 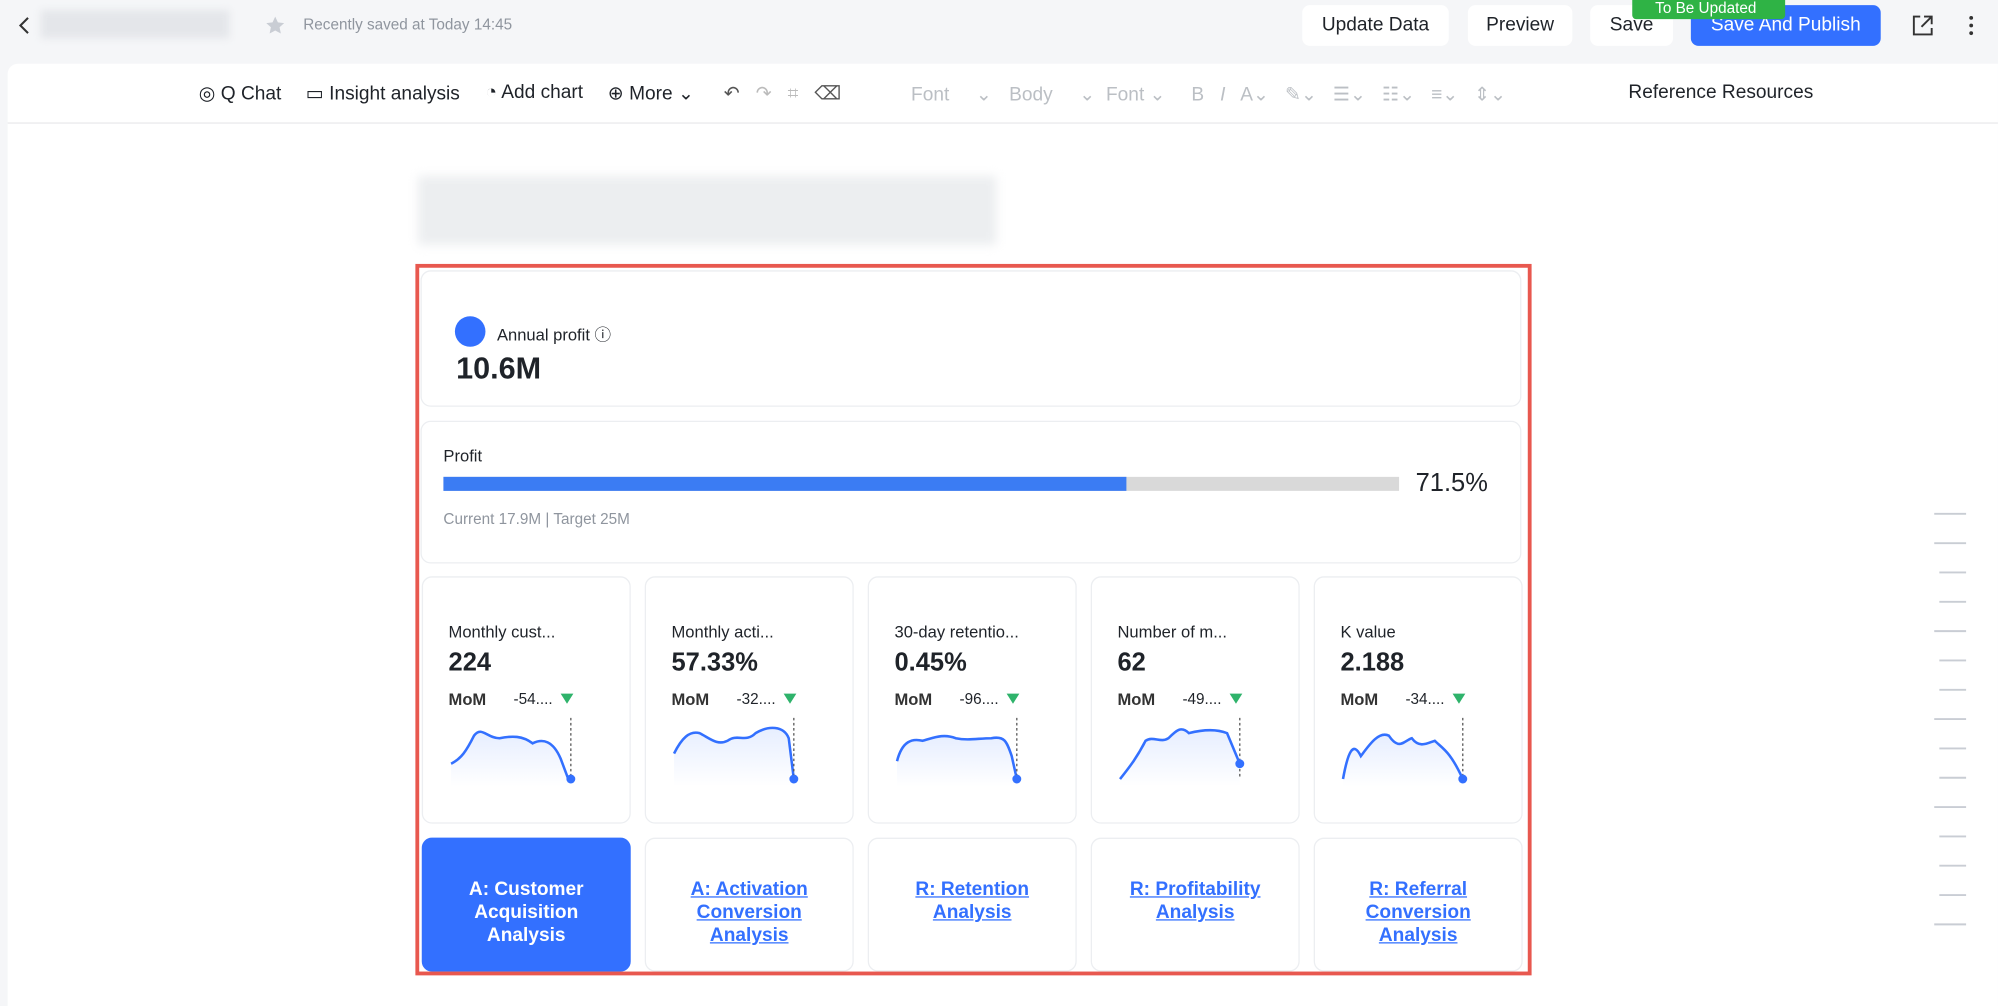 What do you see at coordinates (1368, 632) in the screenshot?
I see `metric-name: K value` at bounding box center [1368, 632].